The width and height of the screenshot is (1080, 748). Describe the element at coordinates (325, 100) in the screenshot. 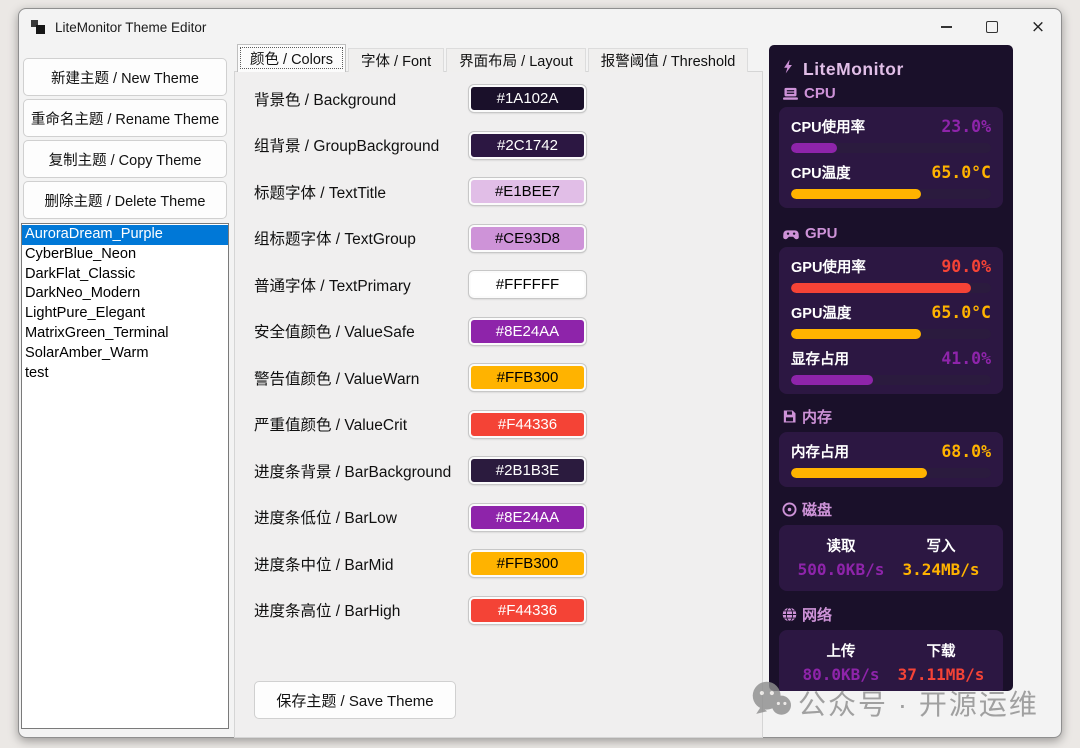

I see `color-row-label: 背景色 / Background` at that location.